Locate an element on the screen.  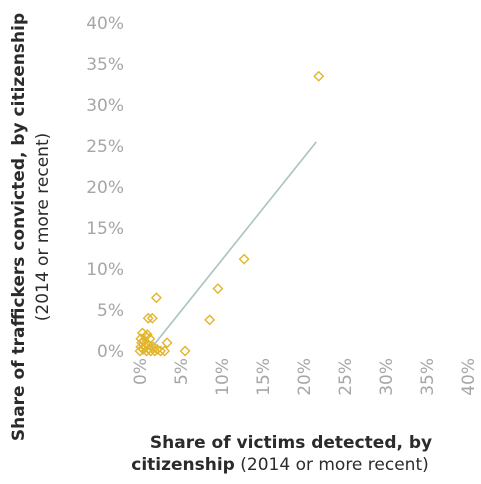
x-tick-label: 40% is located at coordinates (469, 377).